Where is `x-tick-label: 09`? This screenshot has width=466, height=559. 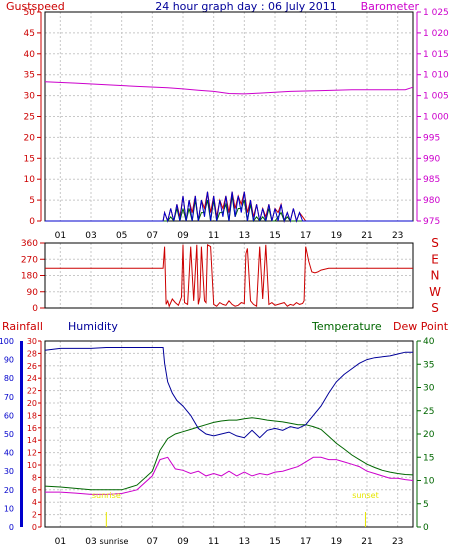 x-tick-label: 09 is located at coordinates (183, 542).